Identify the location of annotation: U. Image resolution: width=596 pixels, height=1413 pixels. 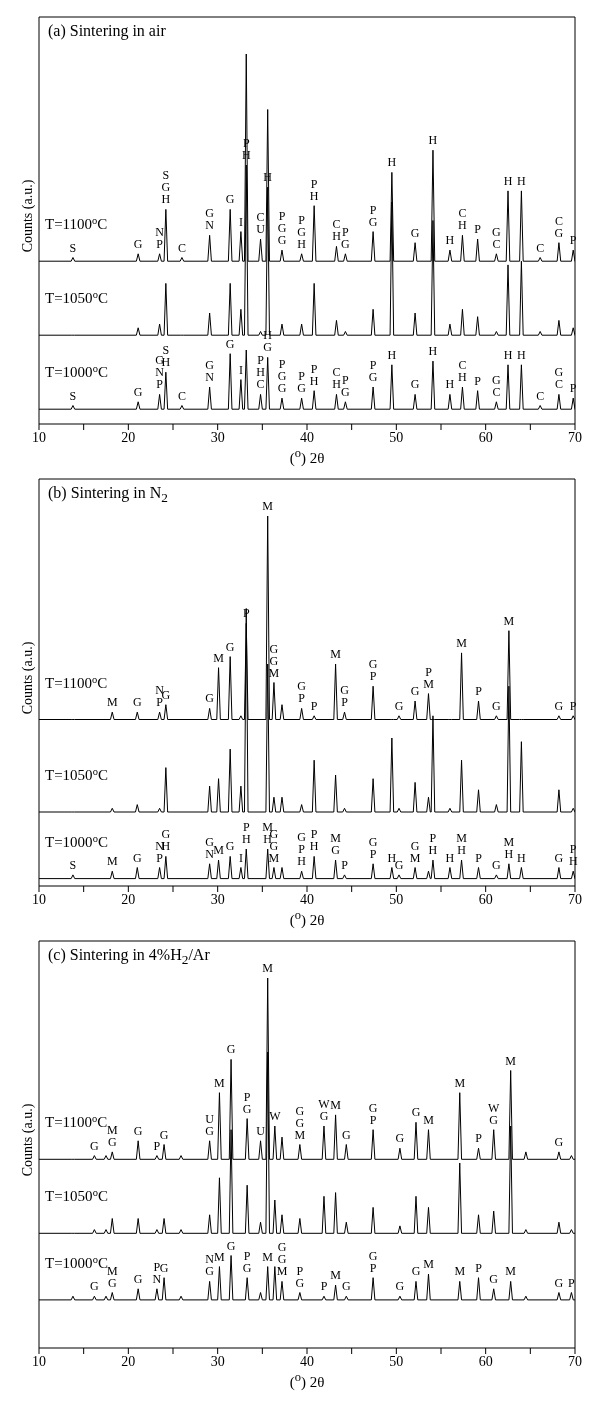
(210, 1118).